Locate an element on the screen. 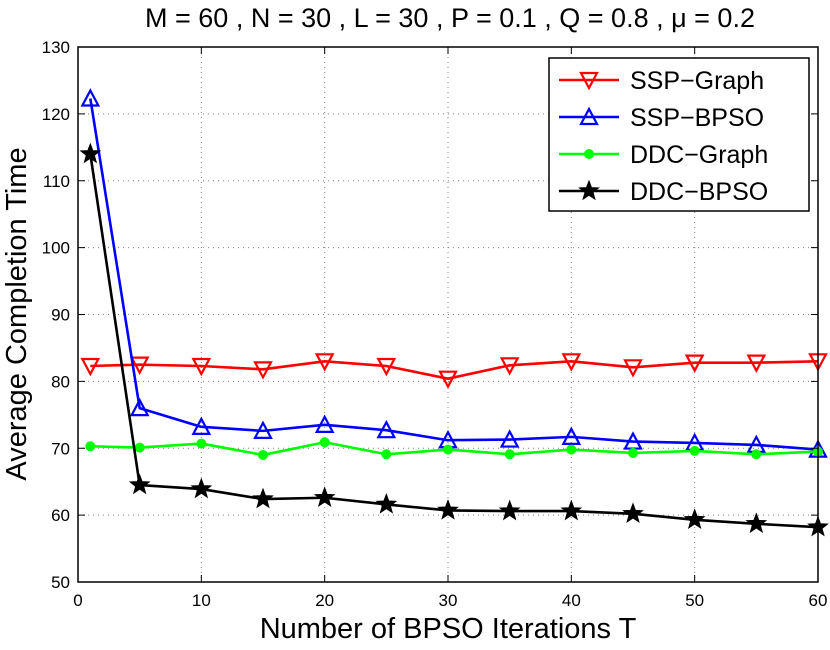 The height and width of the screenshot is (650, 830). x-tick-label: 0 is located at coordinates (77, 600).